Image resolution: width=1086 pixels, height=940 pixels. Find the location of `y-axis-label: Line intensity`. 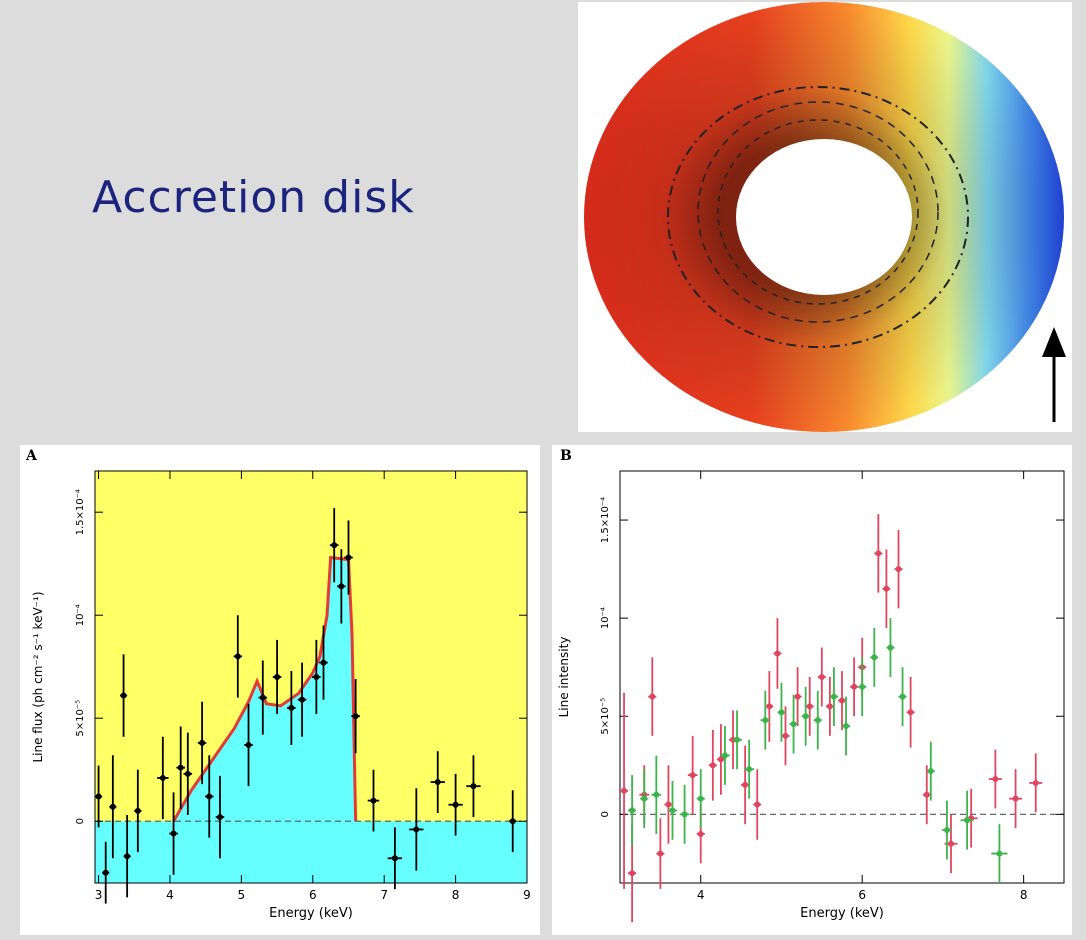

y-axis-label: Line intensity is located at coordinates (564, 677).